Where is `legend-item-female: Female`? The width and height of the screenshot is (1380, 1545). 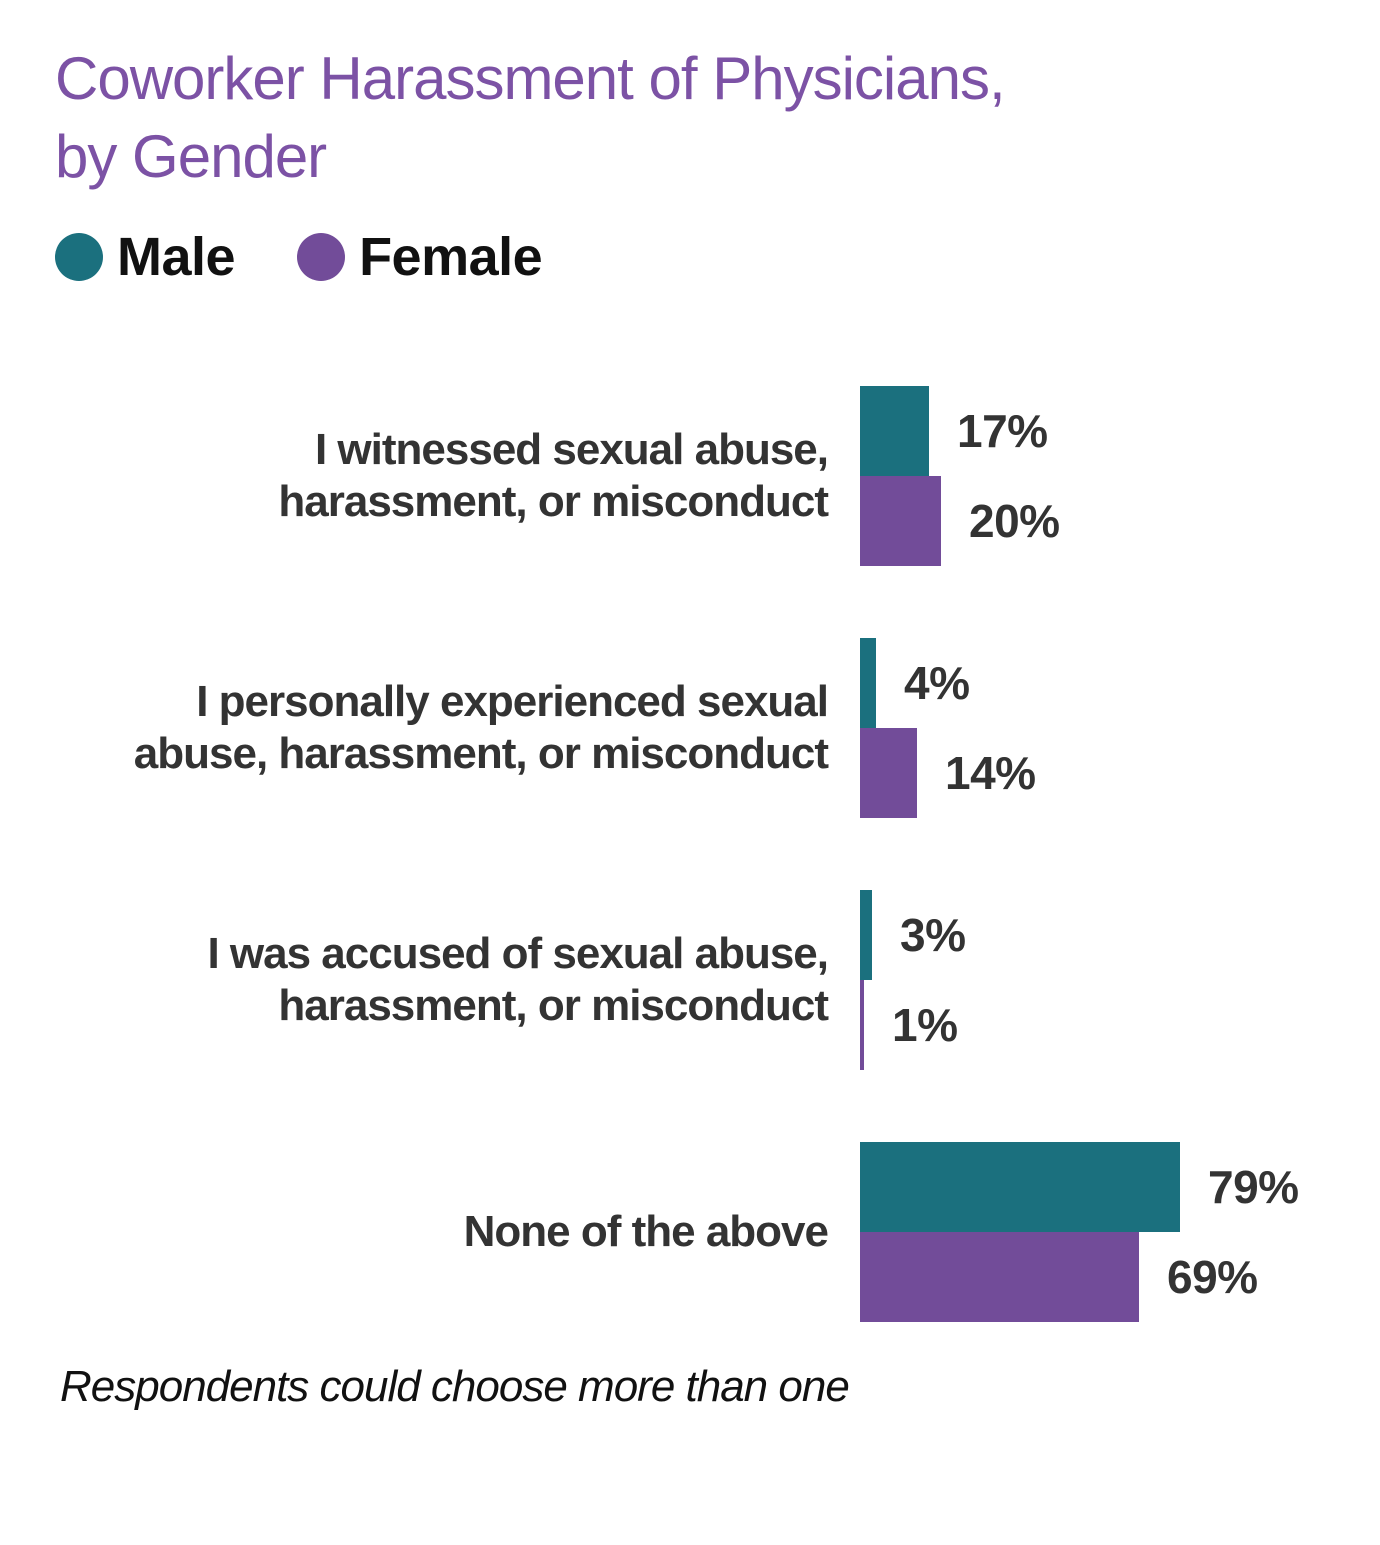
legend-item-female: Female is located at coordinates (420, 257).